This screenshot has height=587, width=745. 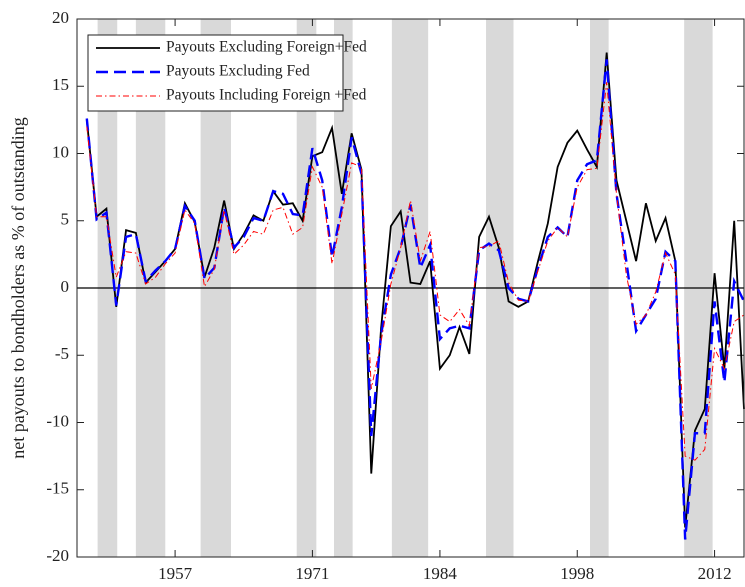 What do you see at coordinates (266, 95) in the screenshot?
I see `legend-label: Payouts Including Foreign +Fed` at bounding box center [266, 95].